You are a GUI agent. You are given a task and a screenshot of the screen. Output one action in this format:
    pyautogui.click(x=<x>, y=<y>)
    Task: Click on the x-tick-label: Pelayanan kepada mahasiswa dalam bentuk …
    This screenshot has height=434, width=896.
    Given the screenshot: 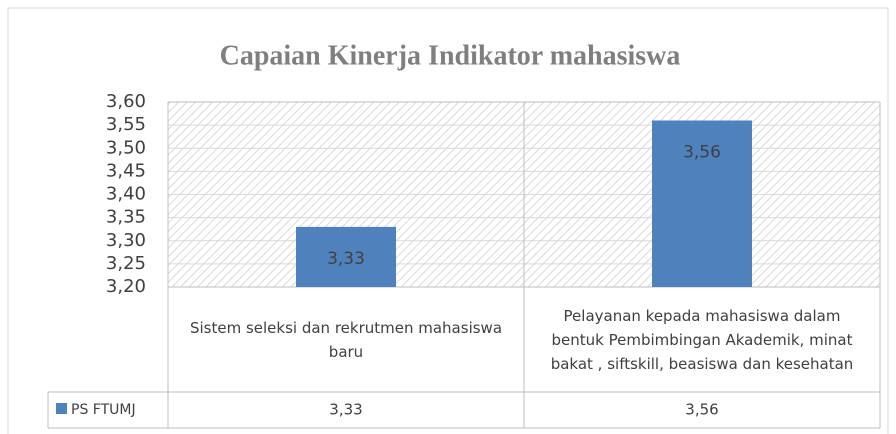 What is the action you would take?
    pyautogui.click(x=702, y=339)
    